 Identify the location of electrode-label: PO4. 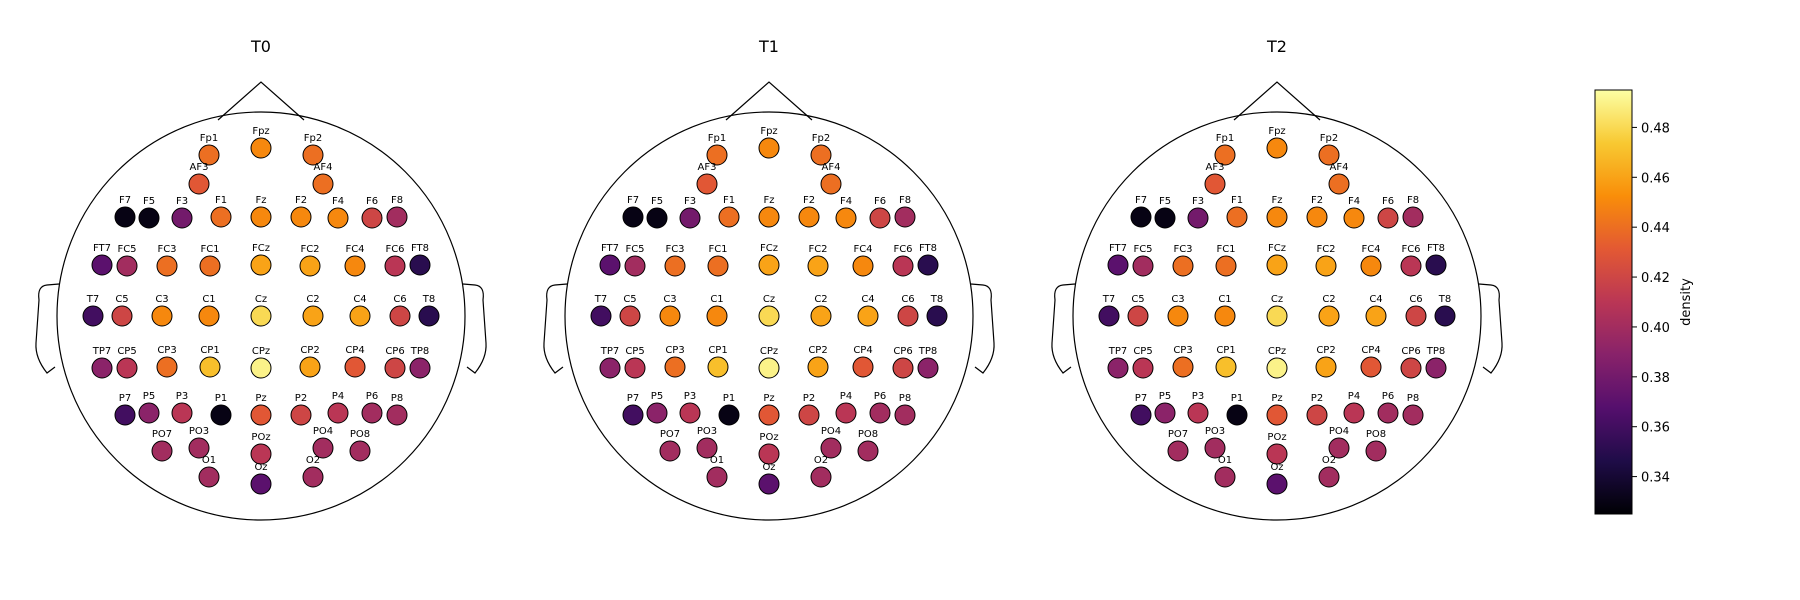
(323, 431).